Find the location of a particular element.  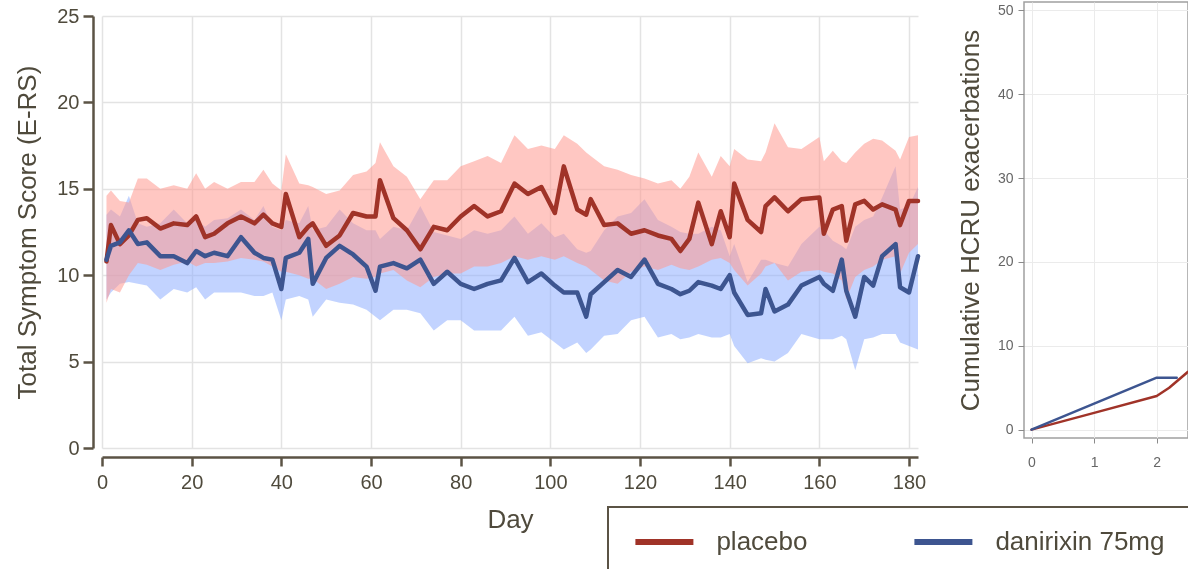

y-tick-label: 40 is located at coordinates (1005, 93).